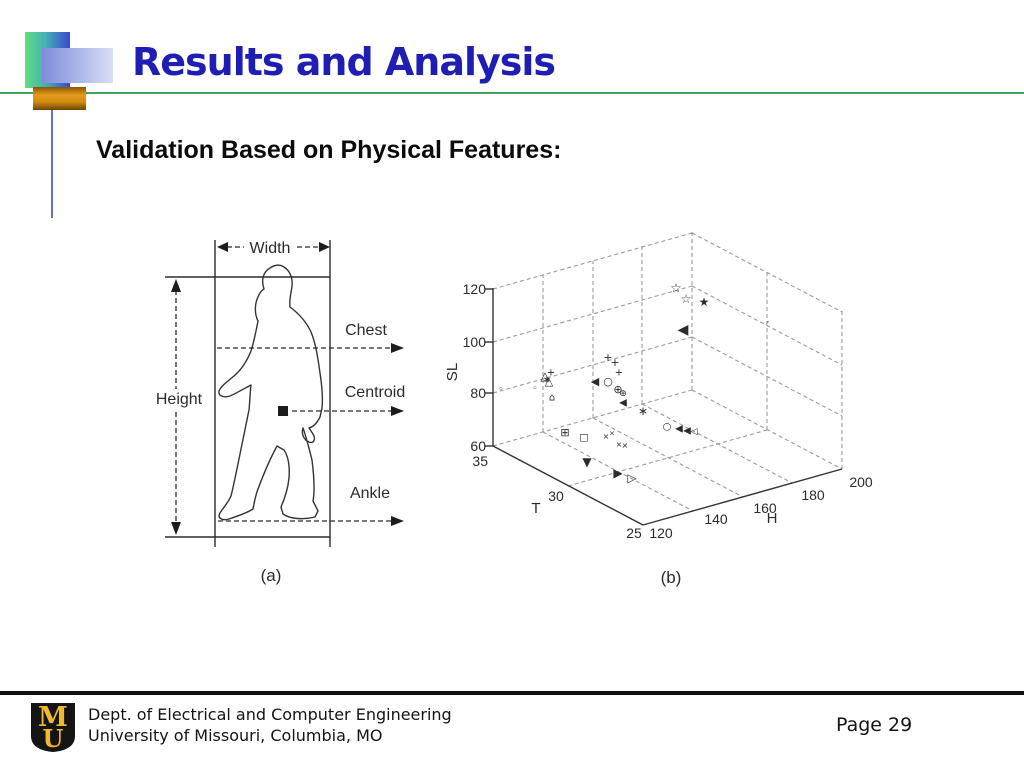 The height and width of the screenshot is (768, 1024). I want to click on label-height: Height, so click(179, 399).